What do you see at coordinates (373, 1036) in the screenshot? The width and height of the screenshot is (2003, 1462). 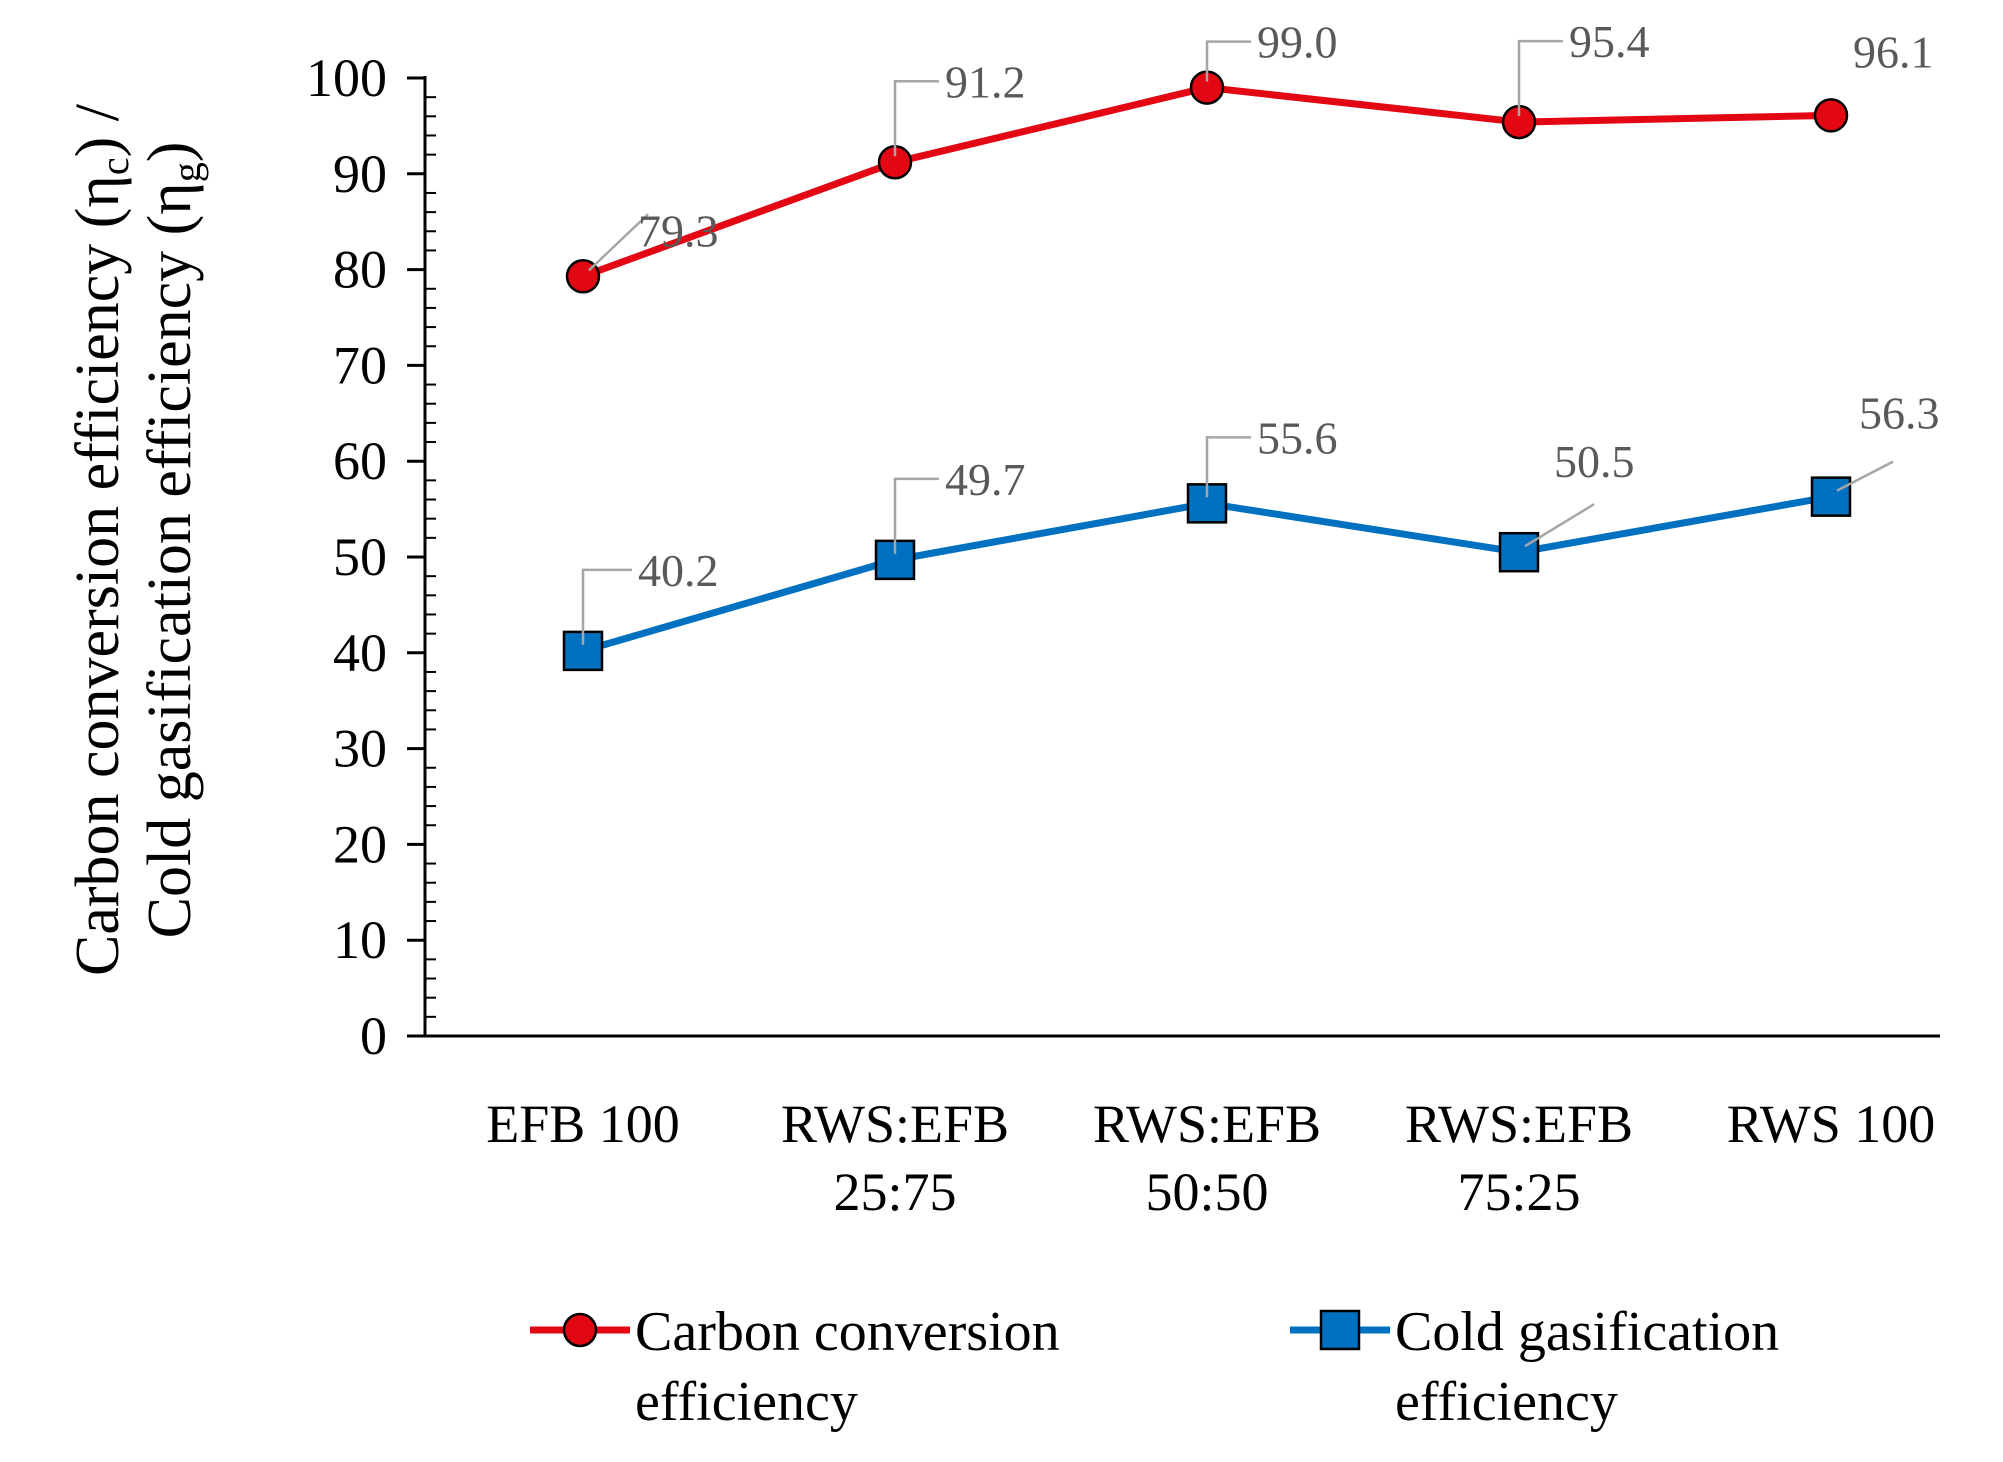 I see `y-tick-label: 0` at bounding box center [373, 1036].